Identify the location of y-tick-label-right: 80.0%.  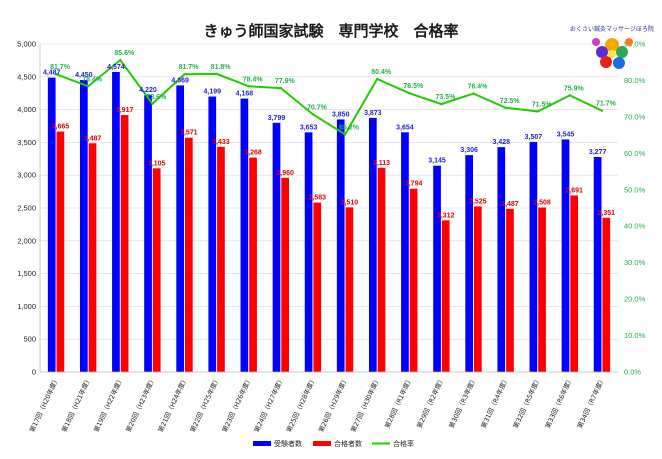
(635, 80).